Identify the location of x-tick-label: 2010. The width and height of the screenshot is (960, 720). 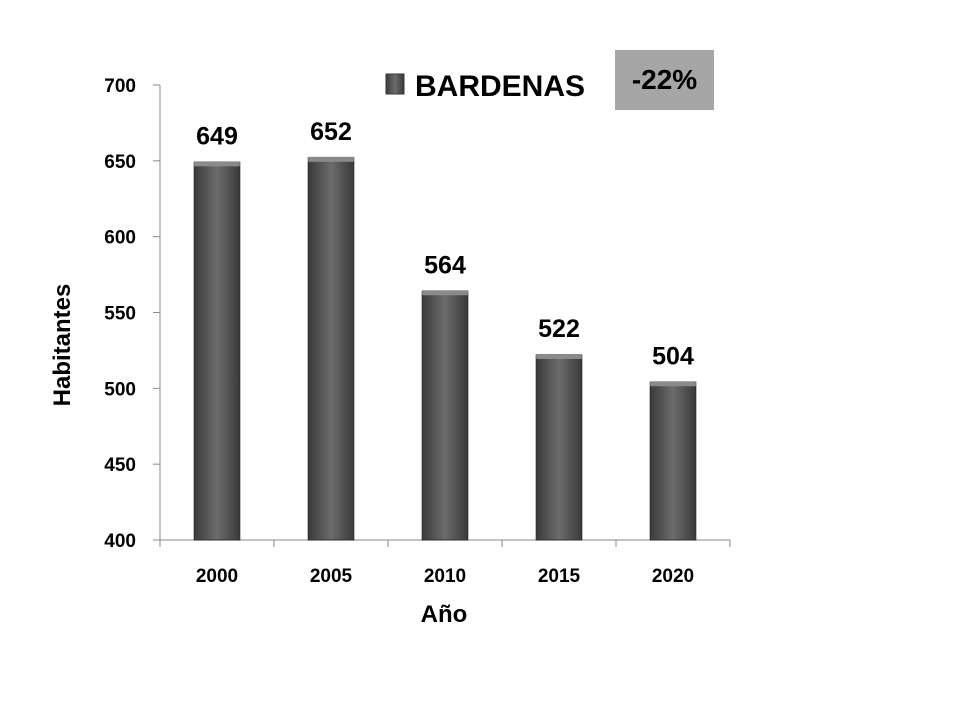
(445, 576).